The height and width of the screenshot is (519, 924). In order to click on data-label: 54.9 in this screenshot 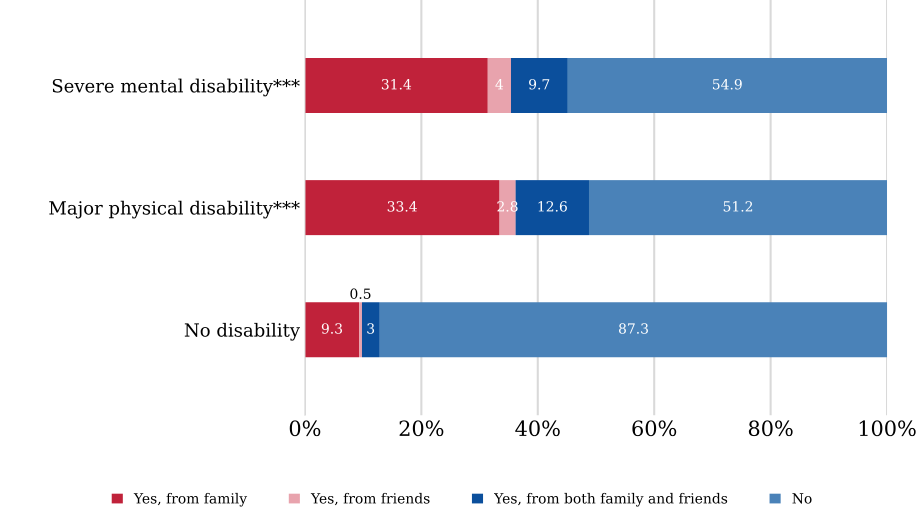, I will do `click(727, 84)`.